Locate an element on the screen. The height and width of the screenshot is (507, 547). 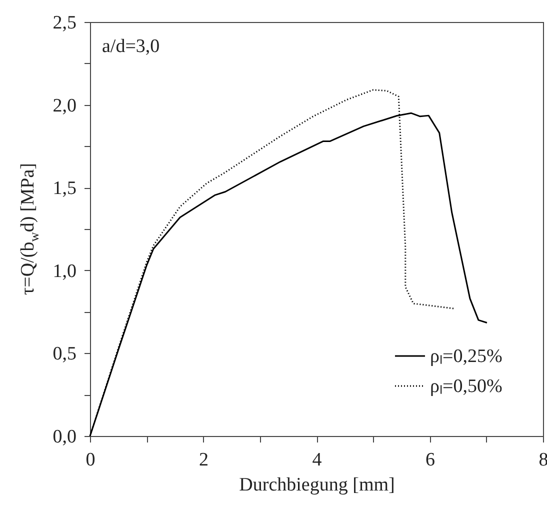
x-tick-label: 4 is located at coordinates (317, 460).